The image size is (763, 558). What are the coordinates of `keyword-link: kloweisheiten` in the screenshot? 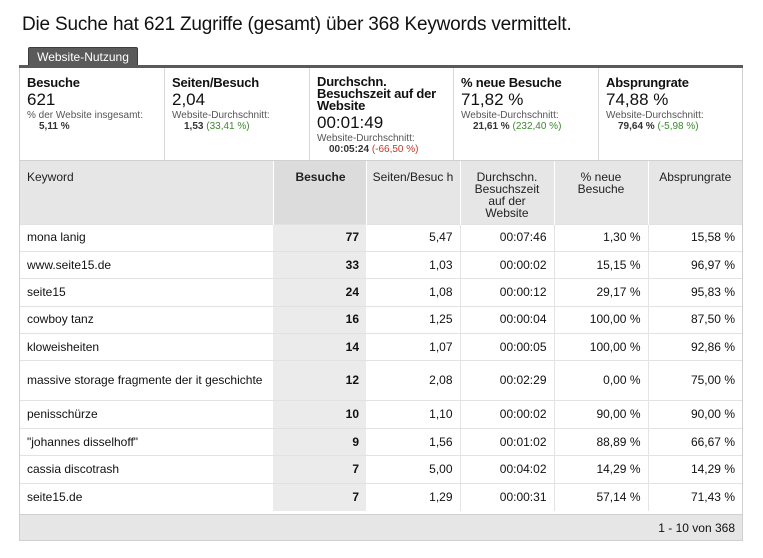 It's located at (146, 347).